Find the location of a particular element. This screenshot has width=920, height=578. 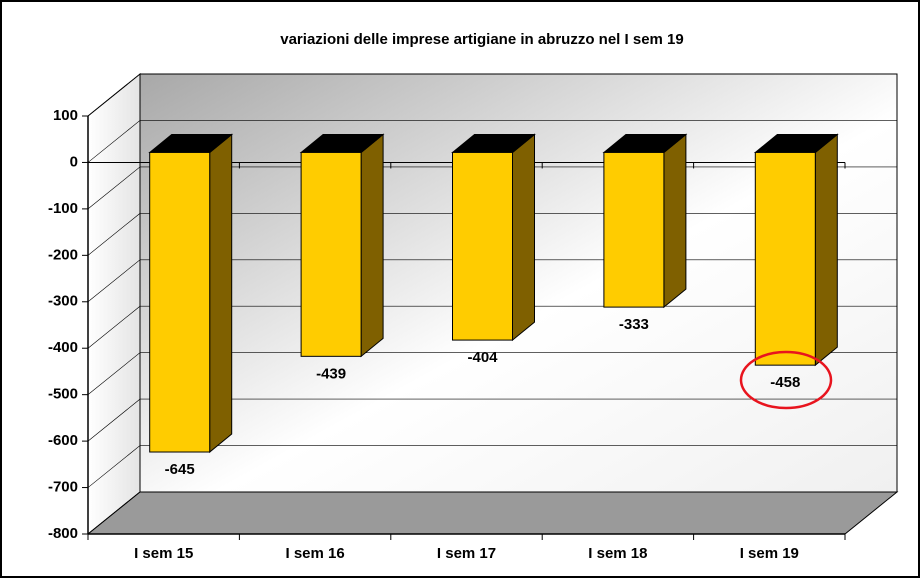

y-tick-label: -700 is located at coordinates (63, 487).